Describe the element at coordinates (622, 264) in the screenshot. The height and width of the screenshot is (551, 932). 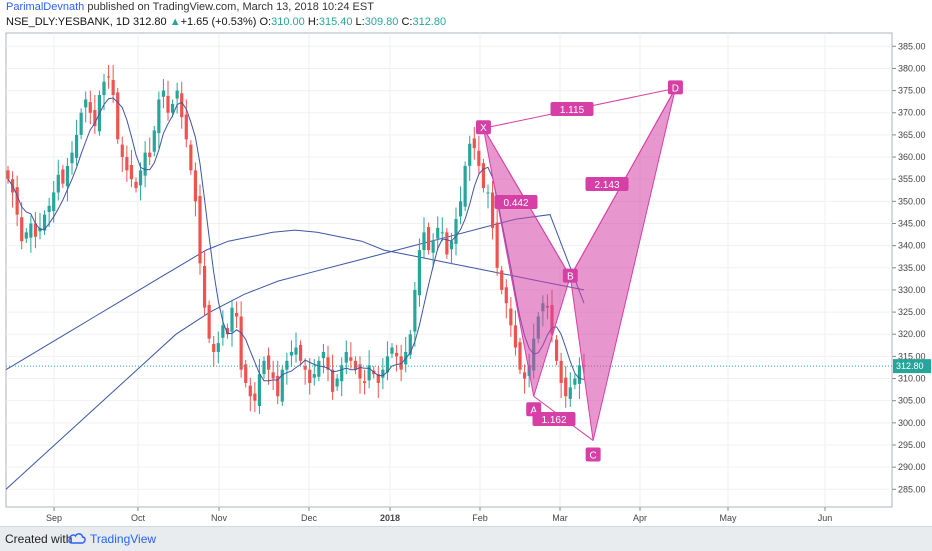
I see `pattern-triangle-bcd` at that location.